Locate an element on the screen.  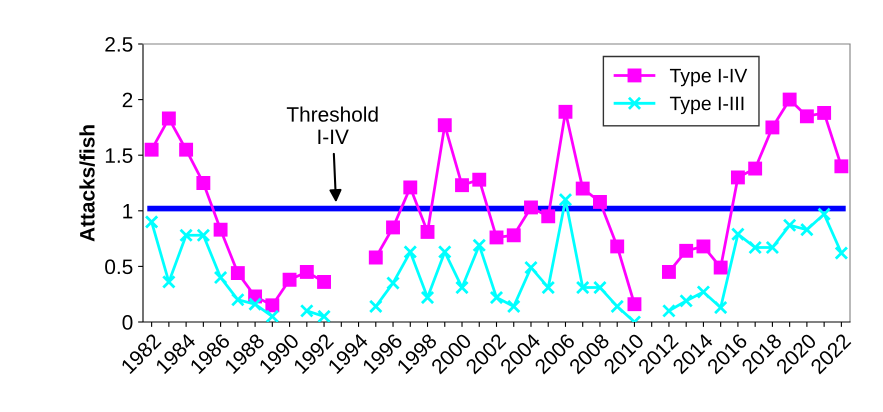
legend-label: Type I-IV is located at coordinates (709, 77).